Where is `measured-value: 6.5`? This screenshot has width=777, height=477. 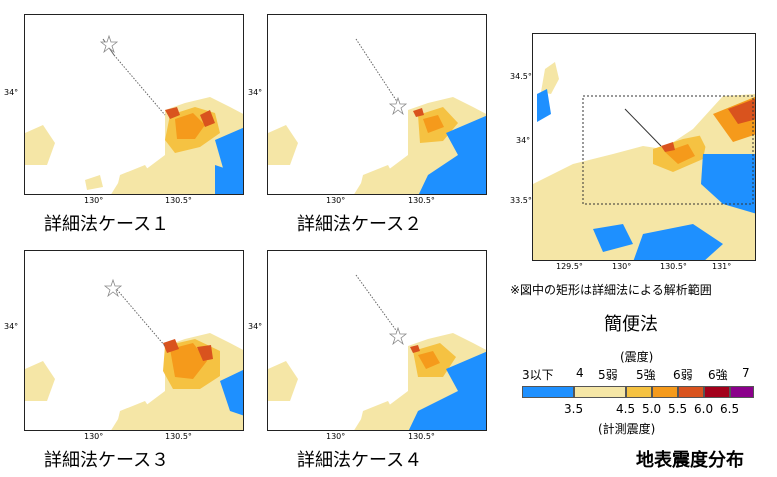 measured-value: 6.5 is located at coordinates (730, 409).